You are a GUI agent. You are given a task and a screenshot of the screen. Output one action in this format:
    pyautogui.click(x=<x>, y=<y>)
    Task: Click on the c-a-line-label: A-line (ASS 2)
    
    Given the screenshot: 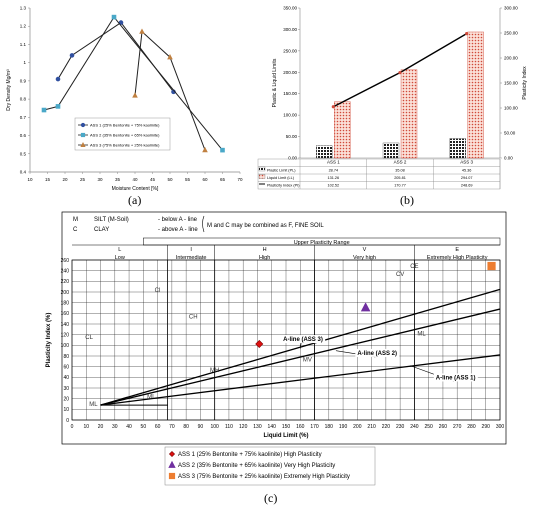 What is the action you would take?
    pyautogui.click(x=377, y=354)
    